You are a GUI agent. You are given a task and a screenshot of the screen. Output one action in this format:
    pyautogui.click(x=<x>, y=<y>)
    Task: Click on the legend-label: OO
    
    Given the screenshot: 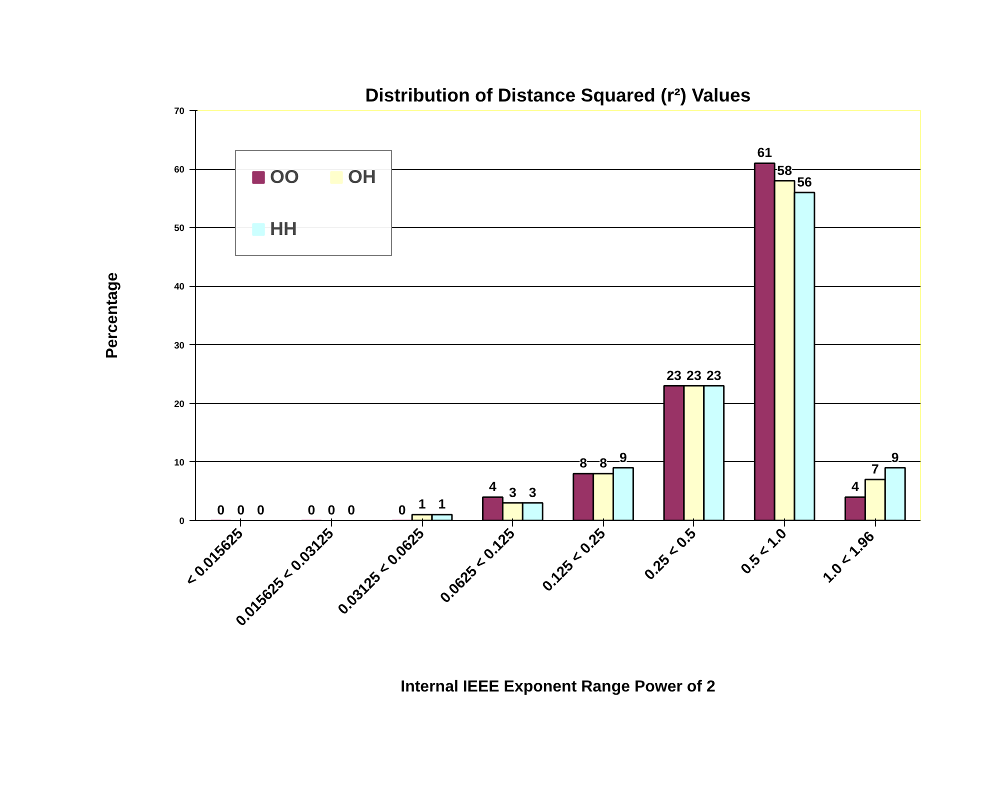 What is the action you would take?
    pyautogui.click(x=285, y=177)
    